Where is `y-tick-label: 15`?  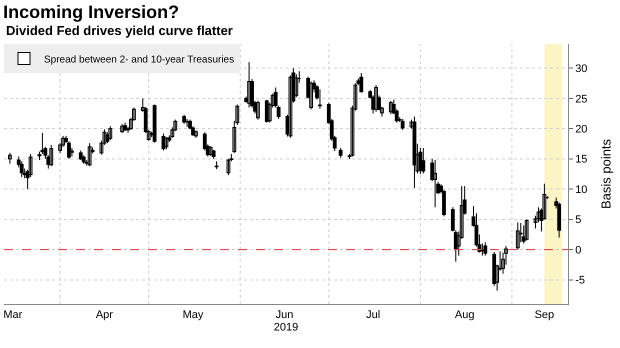 y-tick-label: 15 is located at coordinates (581, 160).